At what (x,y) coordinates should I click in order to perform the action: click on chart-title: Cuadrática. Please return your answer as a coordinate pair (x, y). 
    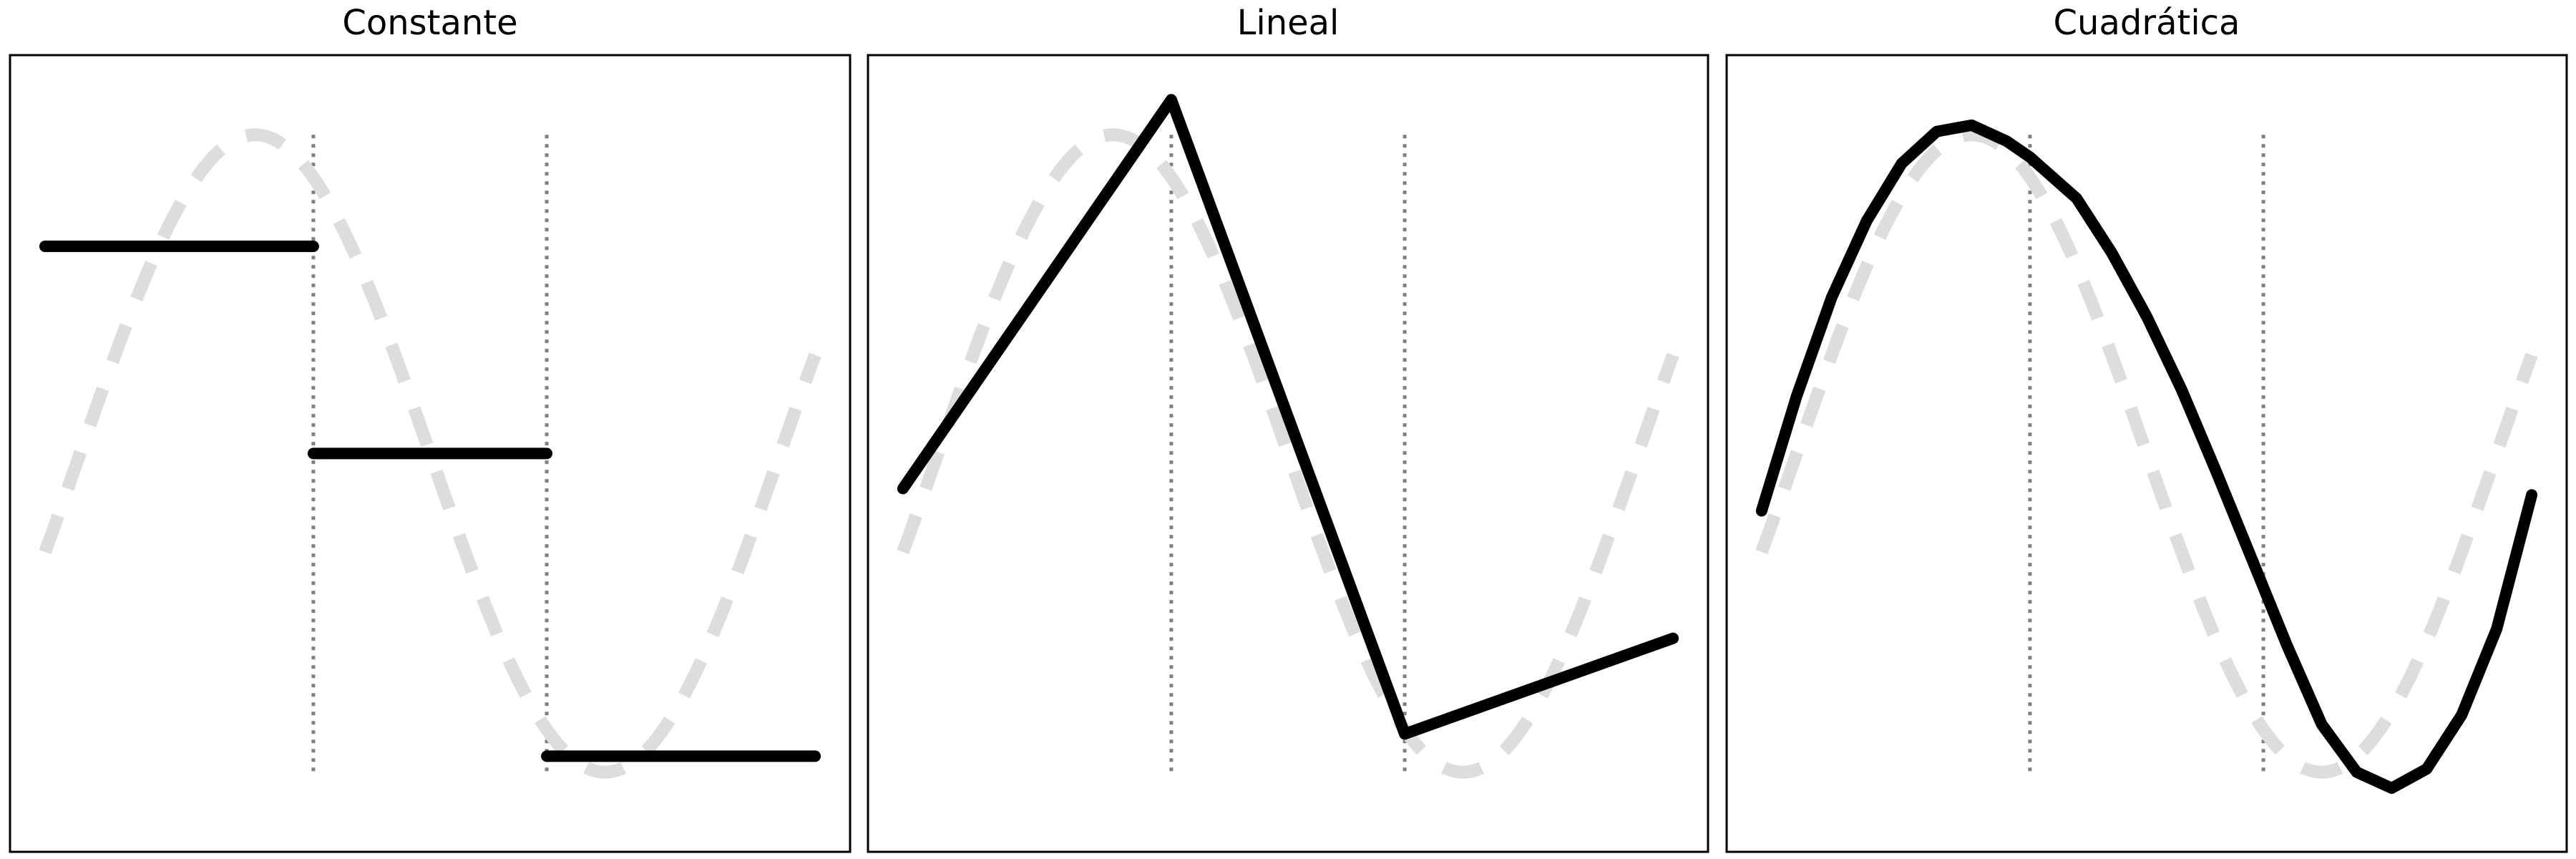
    Looking at the image, I should click on (2147, 23).